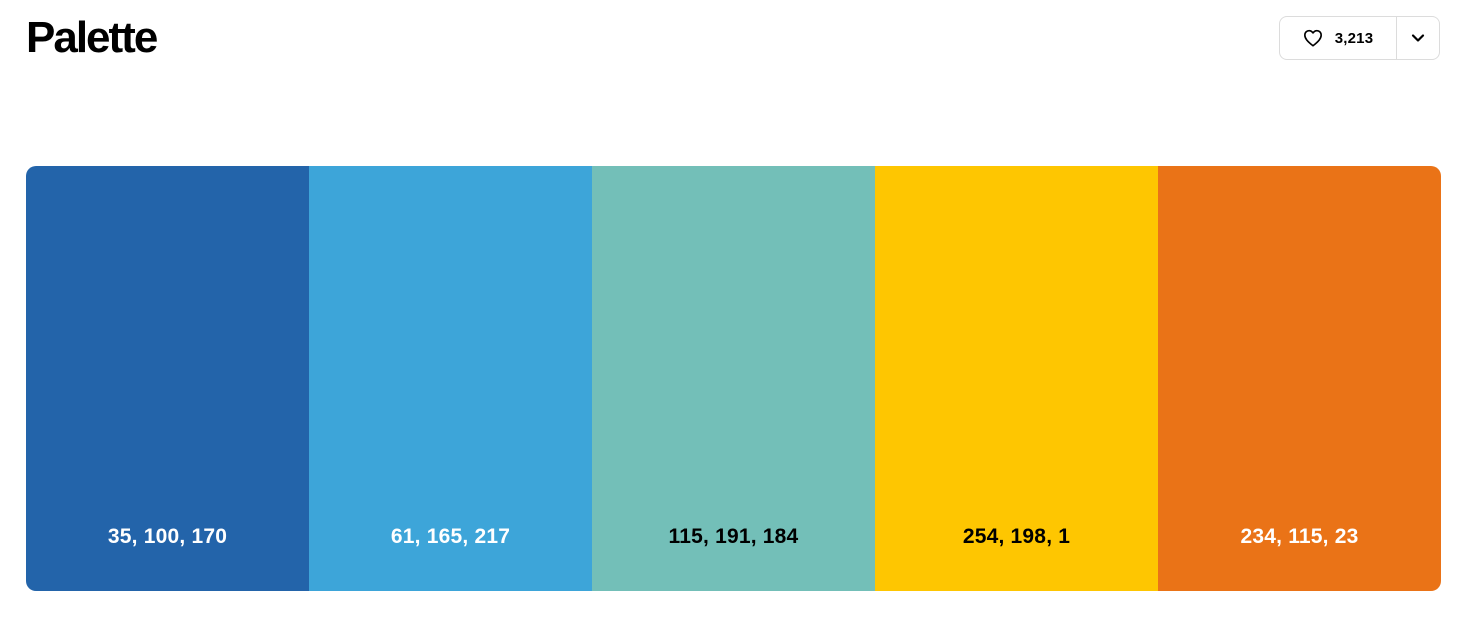 The image size is (1477, 617). I want to click on color-swatch-label: 115, 191, 184, so click(733, 536).